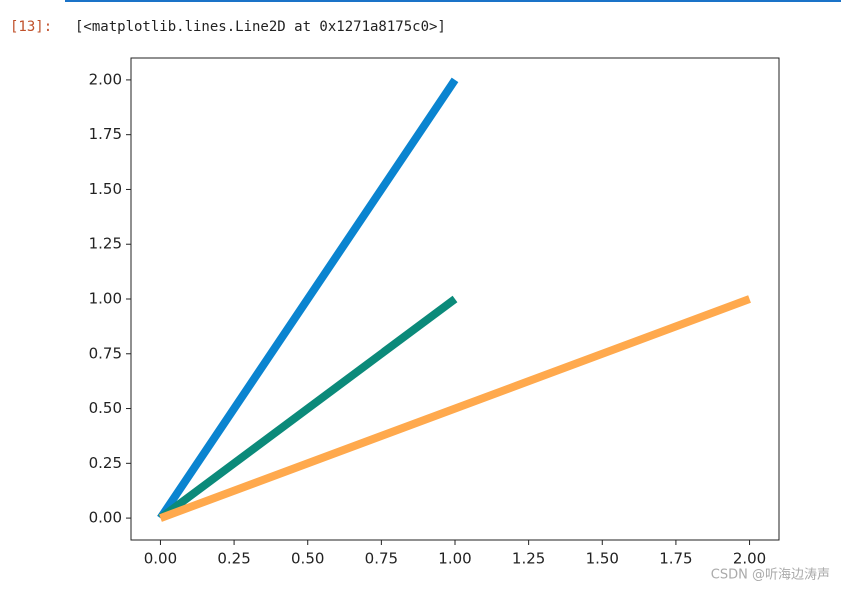 This screenshot has height=591, width=841. What do you see at coordinates (31, 27) in the screenshot?
I see `cell-prompt: [13]:` at bounding box center [31, 27].